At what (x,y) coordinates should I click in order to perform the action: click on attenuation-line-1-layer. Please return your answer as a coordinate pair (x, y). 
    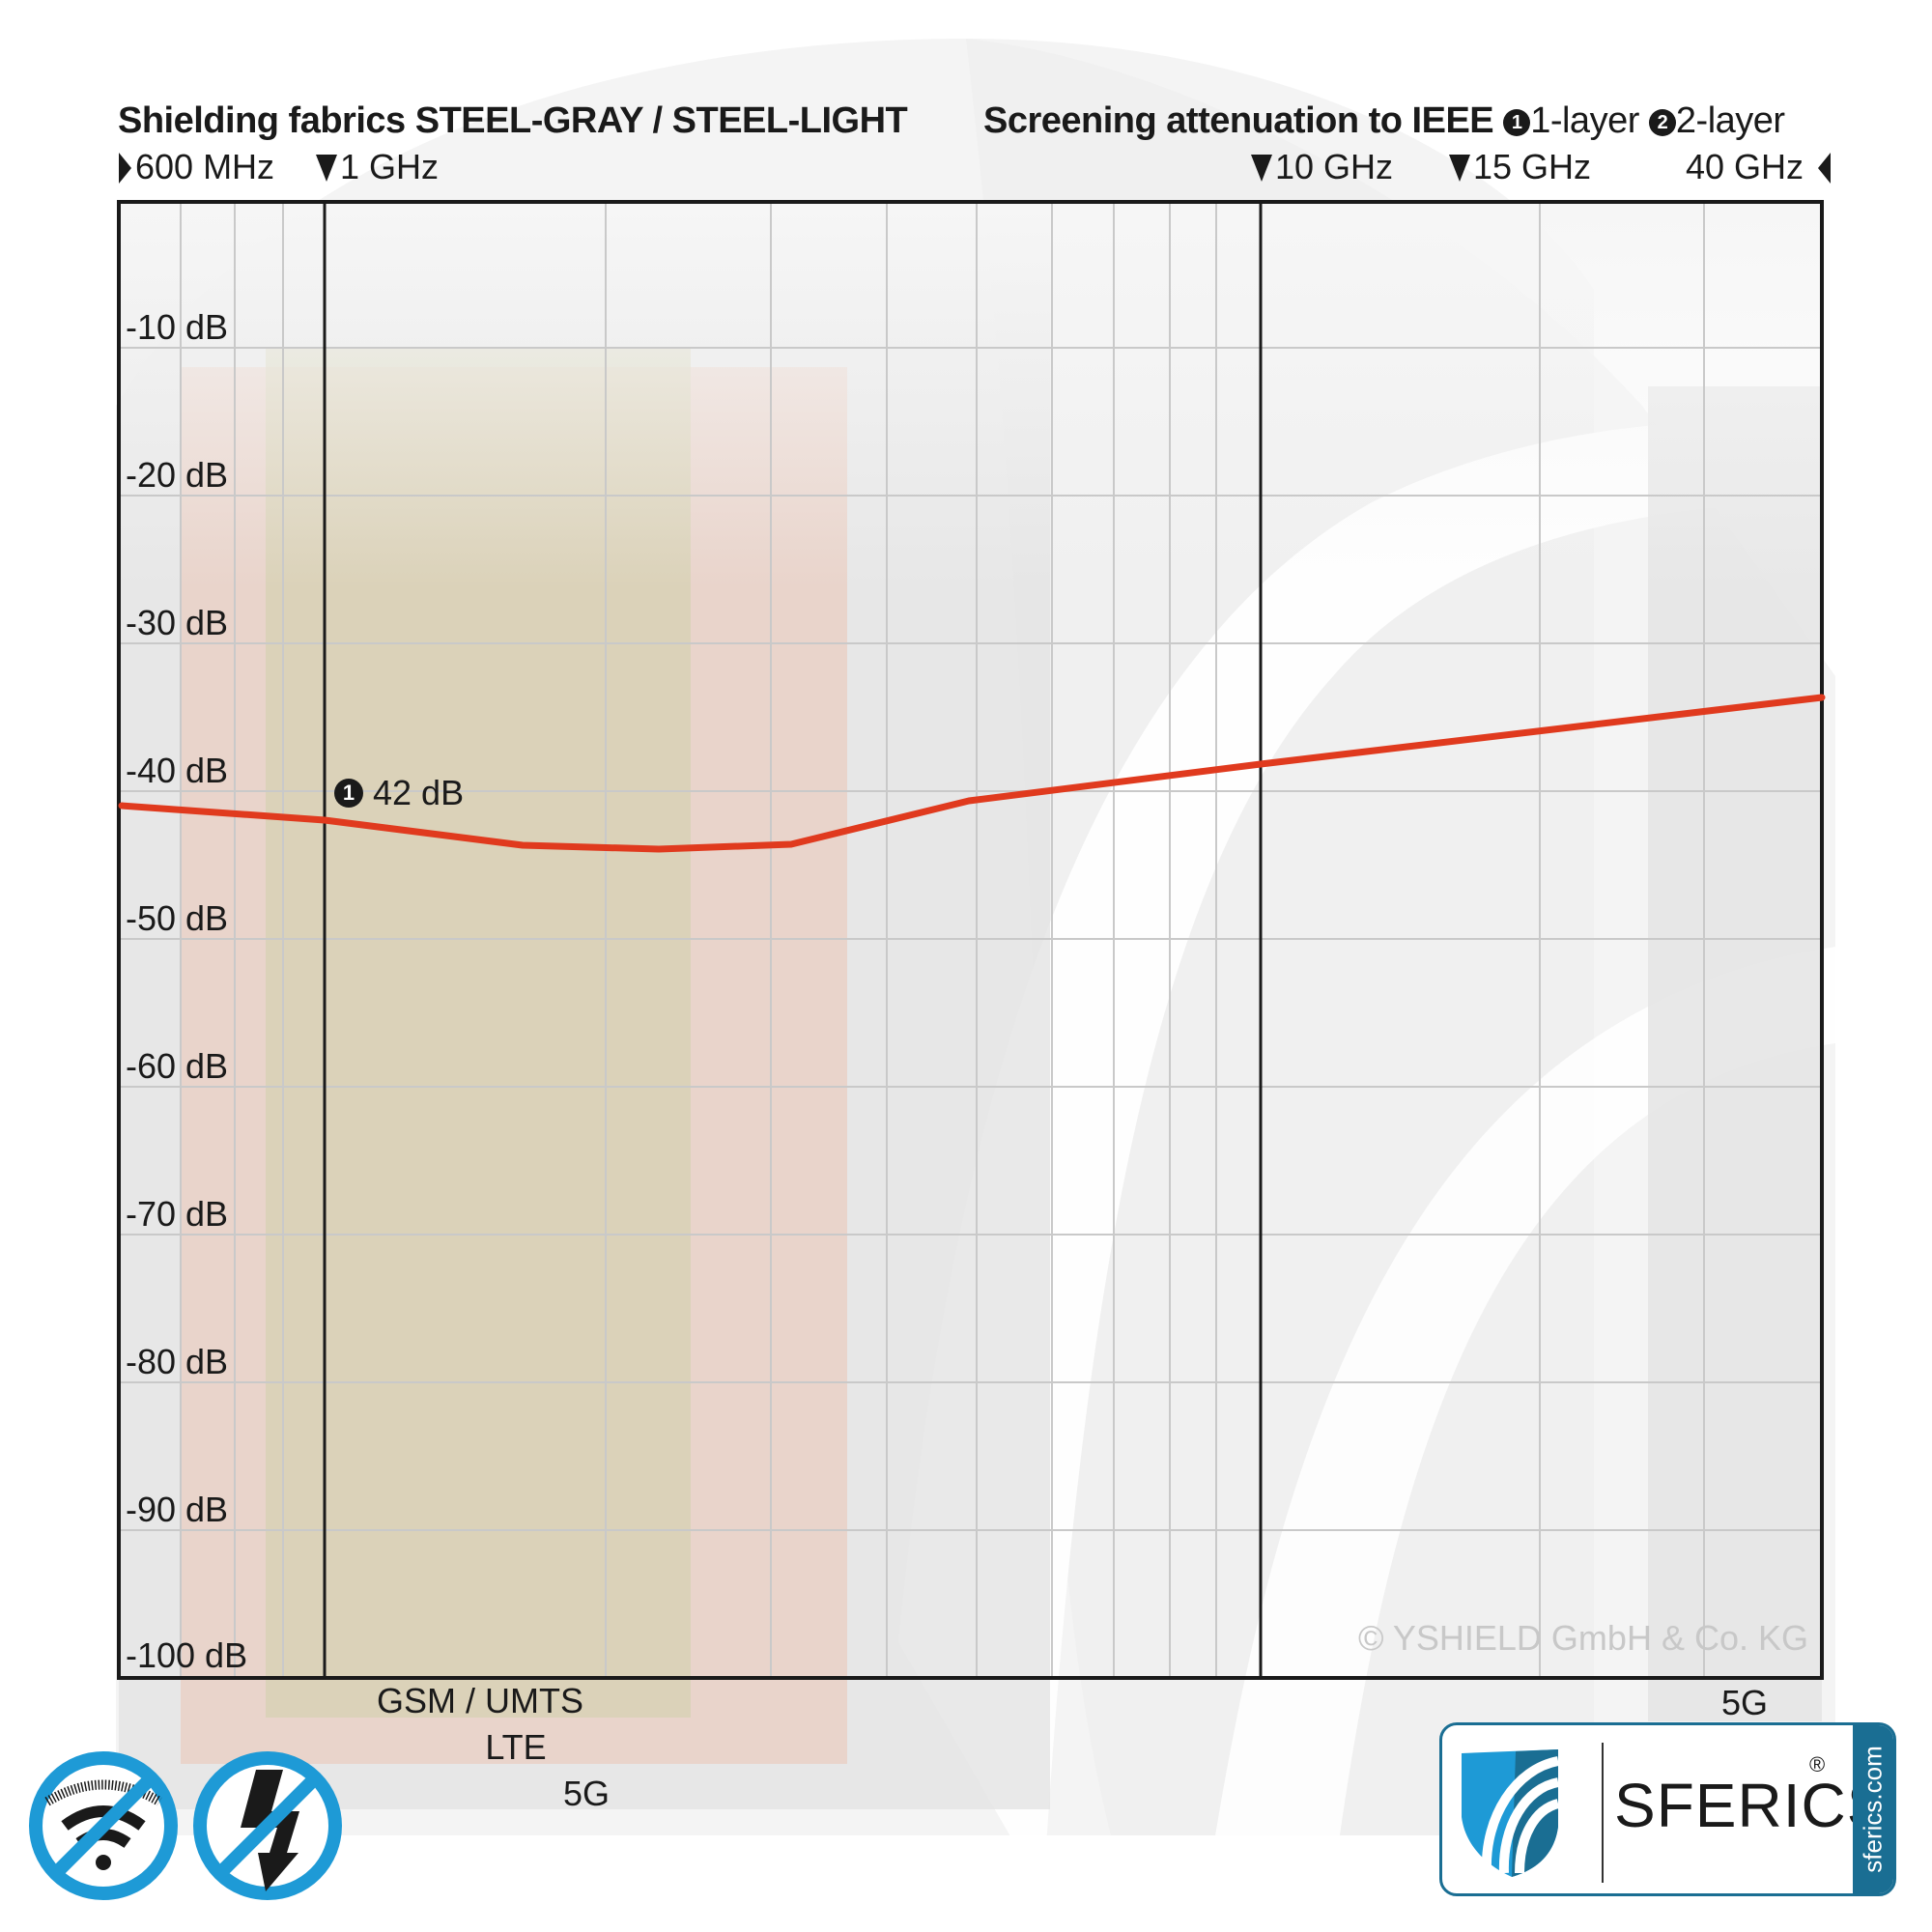
    Looking at the image, I should click on (972, 773).